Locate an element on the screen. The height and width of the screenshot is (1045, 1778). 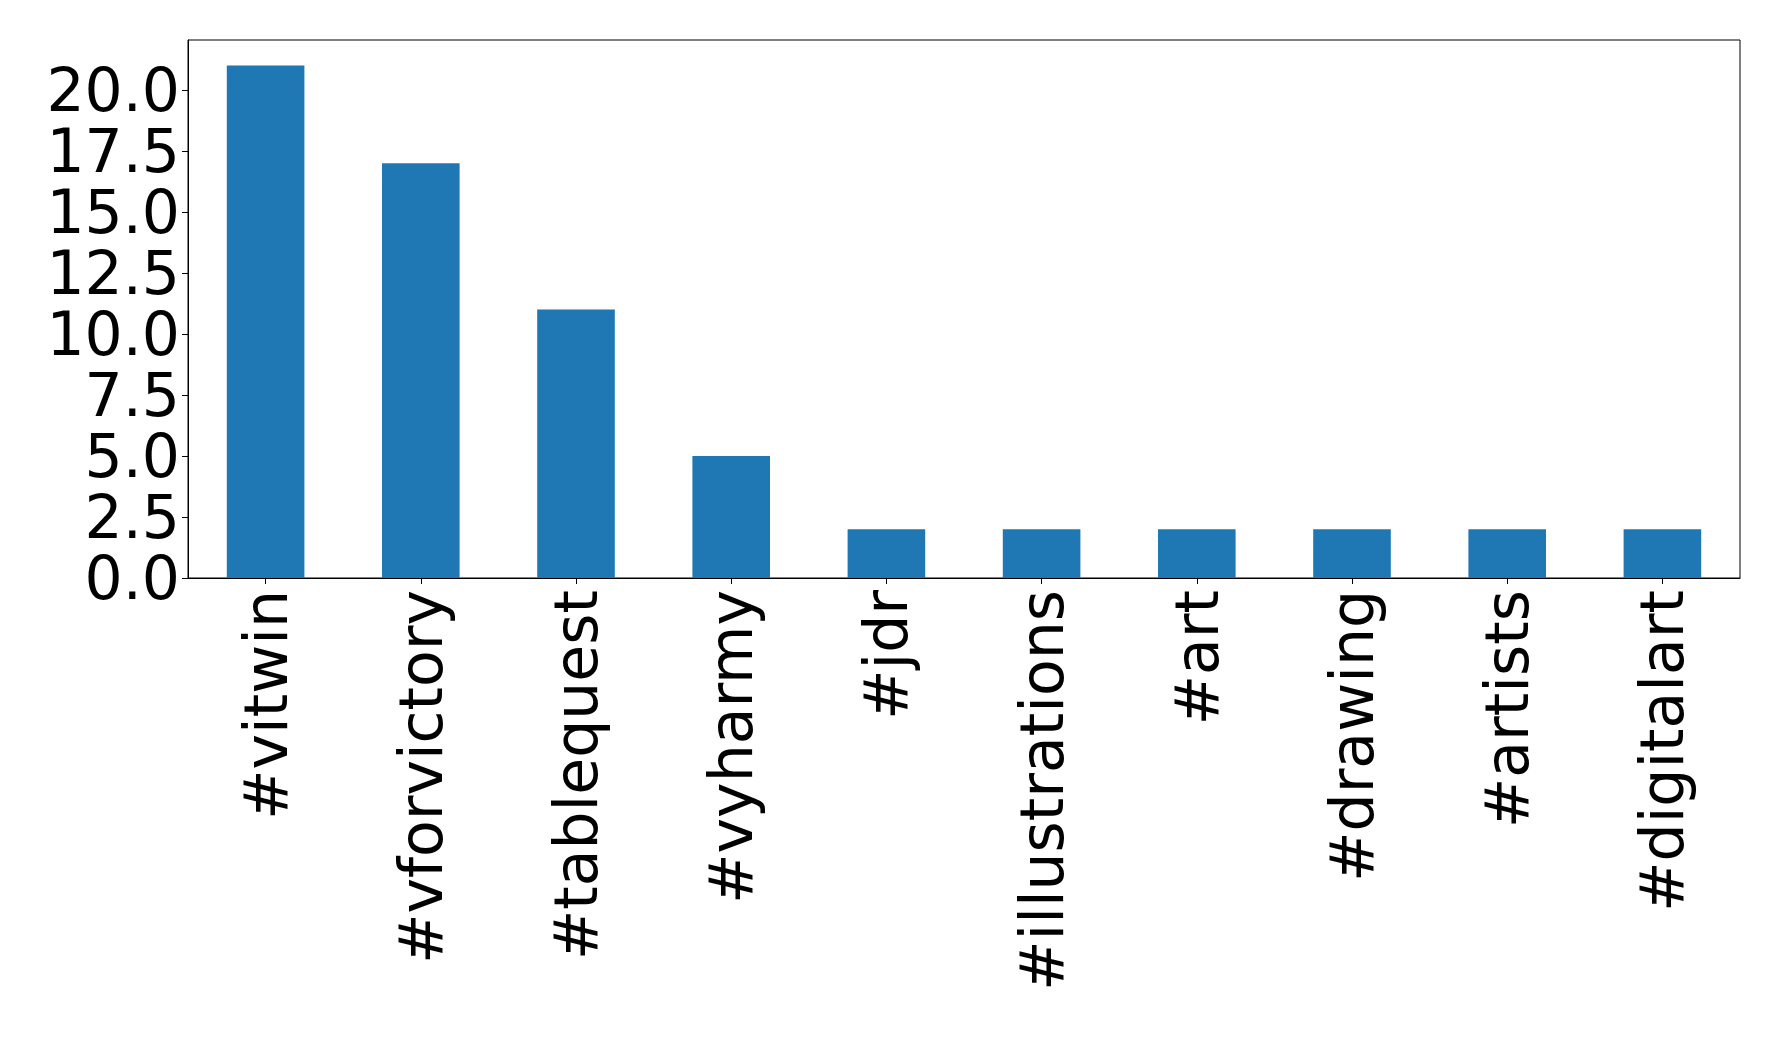
x-tick-label: #drawing is located at coordinates (1352, 736).